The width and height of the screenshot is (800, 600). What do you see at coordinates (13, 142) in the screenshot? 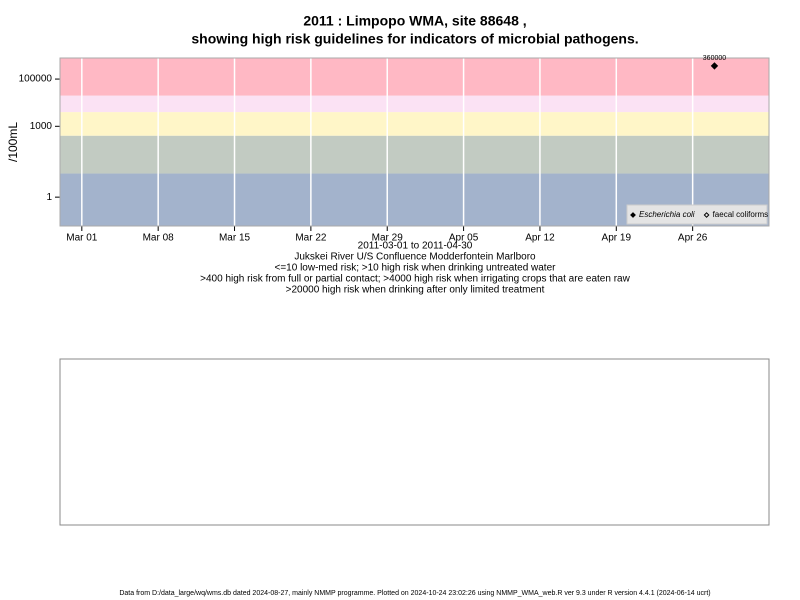
I see `y-axis-label: /100mL` at bounding box center [13, 142].